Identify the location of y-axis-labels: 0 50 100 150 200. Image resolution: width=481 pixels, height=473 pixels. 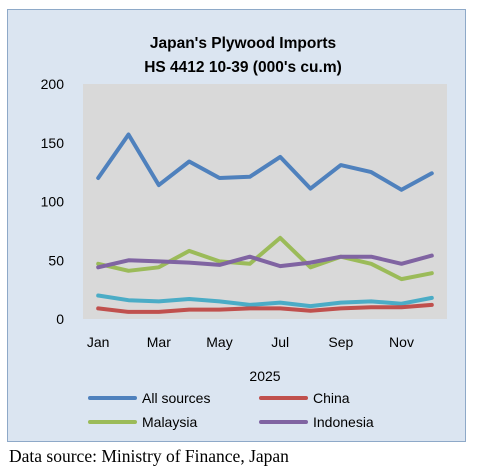
(53, 201).